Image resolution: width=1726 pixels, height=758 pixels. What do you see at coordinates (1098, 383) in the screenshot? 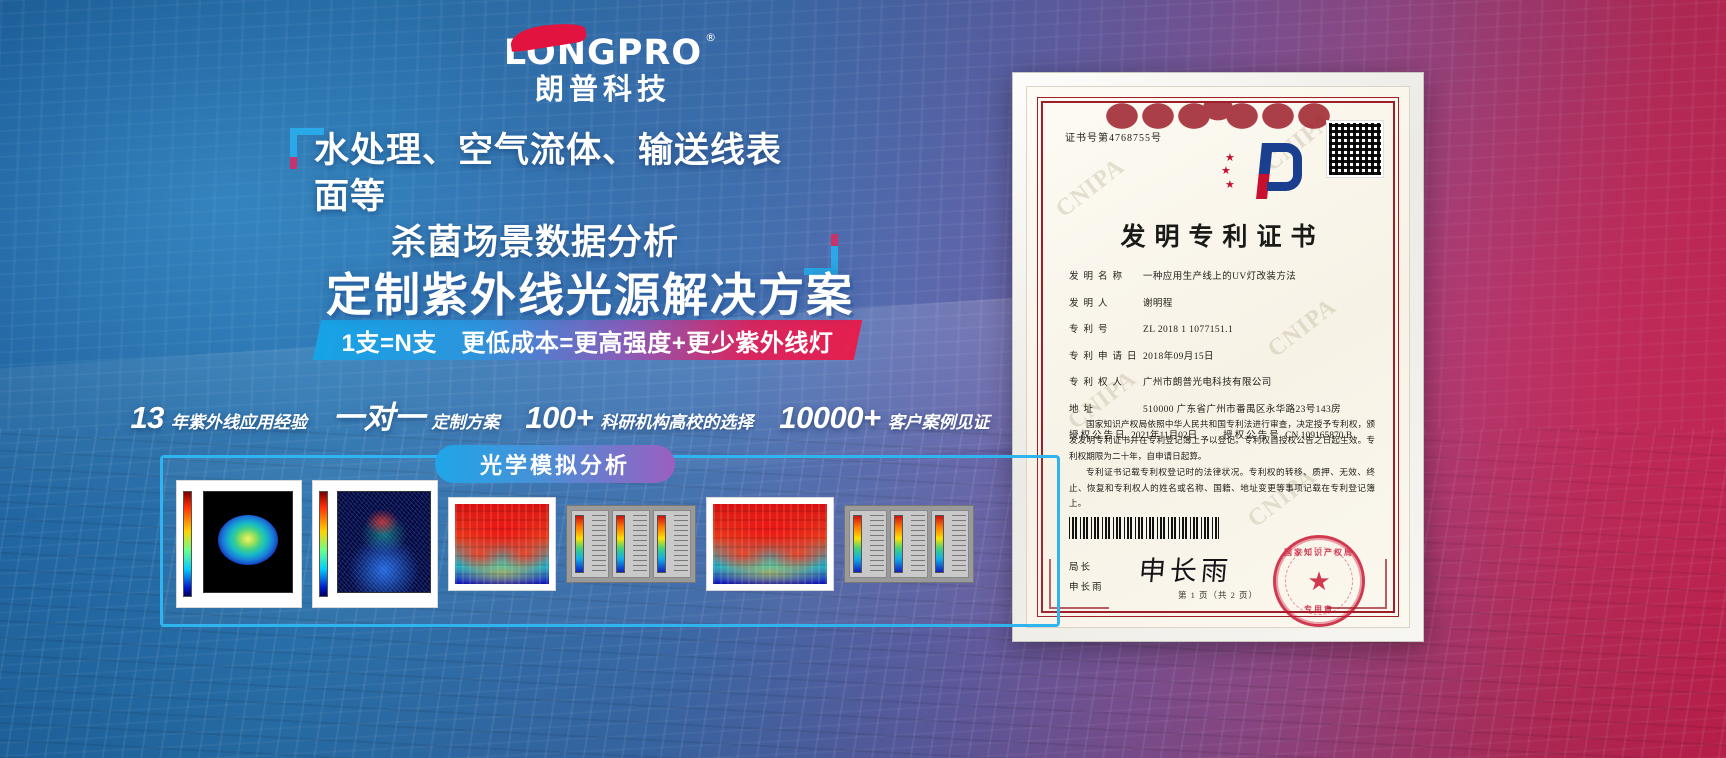
I see `field-key: 专利权人` at bounding box center [1098, 383].